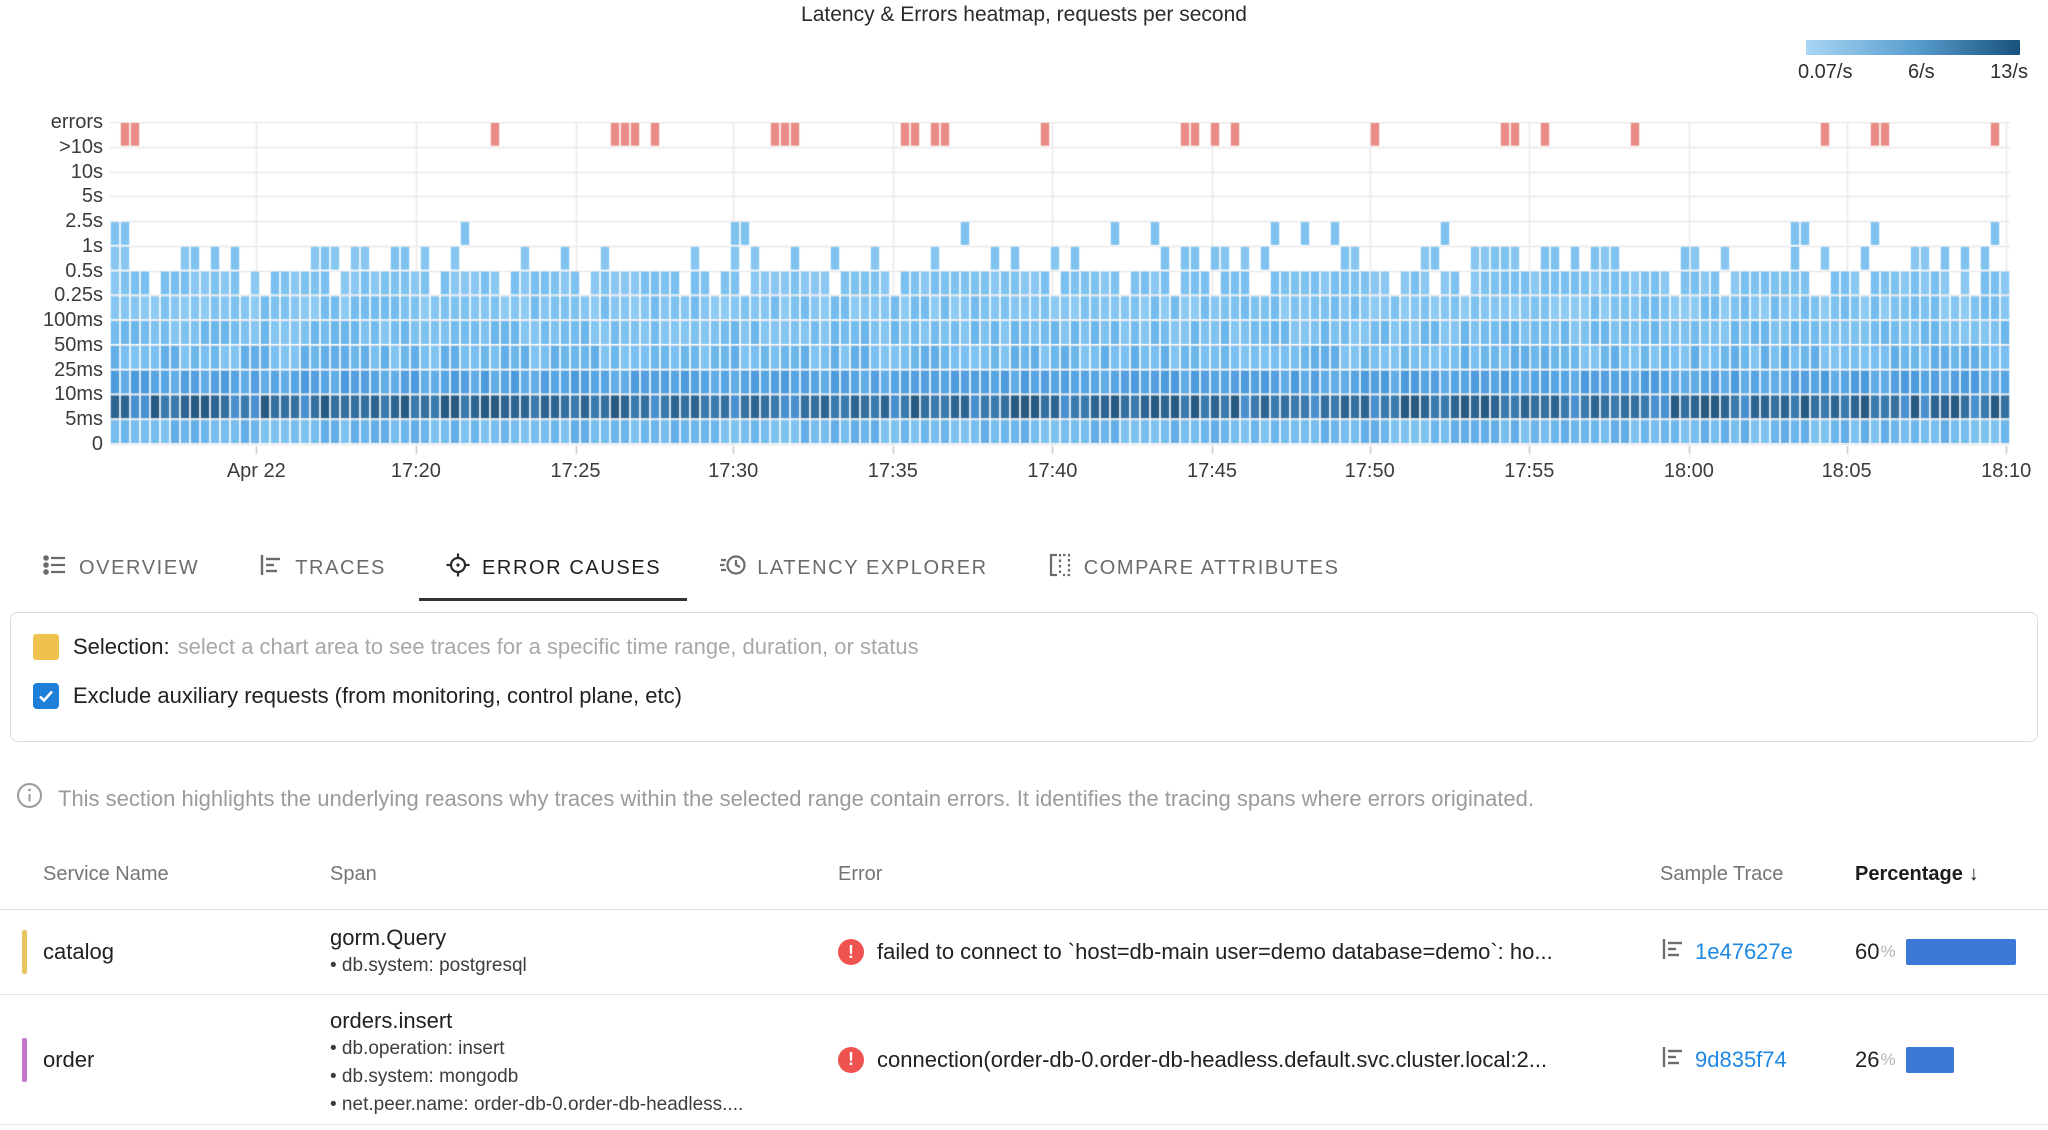 The width and height of the screenshot is (2048, 1130). Describe the element at coordinates (424, 1076) in the screenshot. I see `span-attribute: • db.system: mongodb` at that location.